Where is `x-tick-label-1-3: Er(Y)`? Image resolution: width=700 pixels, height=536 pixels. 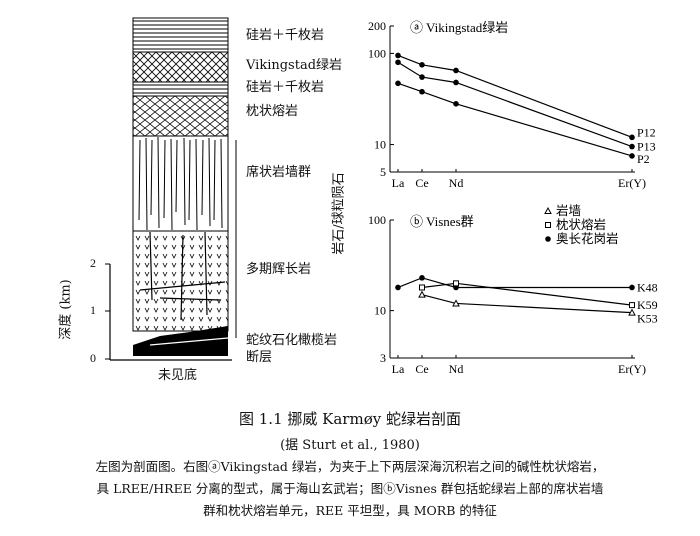
x-tick-label-1-3: Er(Y) is located at coordinates (632, 369).